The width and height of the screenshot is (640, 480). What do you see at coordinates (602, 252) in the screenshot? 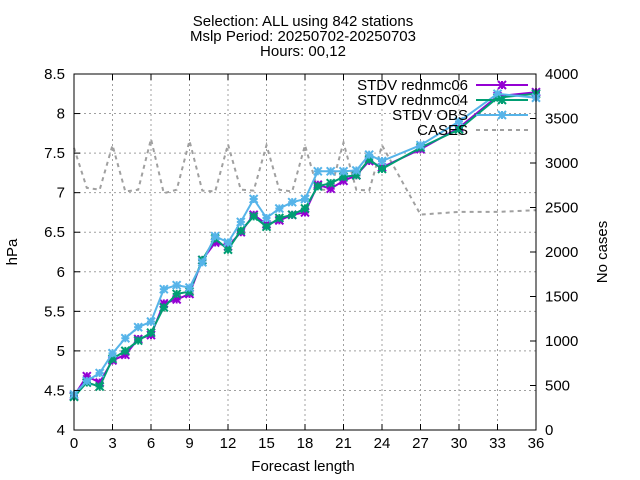
I see `y2-axis-label: No cases` at bounding box center [602, 252].